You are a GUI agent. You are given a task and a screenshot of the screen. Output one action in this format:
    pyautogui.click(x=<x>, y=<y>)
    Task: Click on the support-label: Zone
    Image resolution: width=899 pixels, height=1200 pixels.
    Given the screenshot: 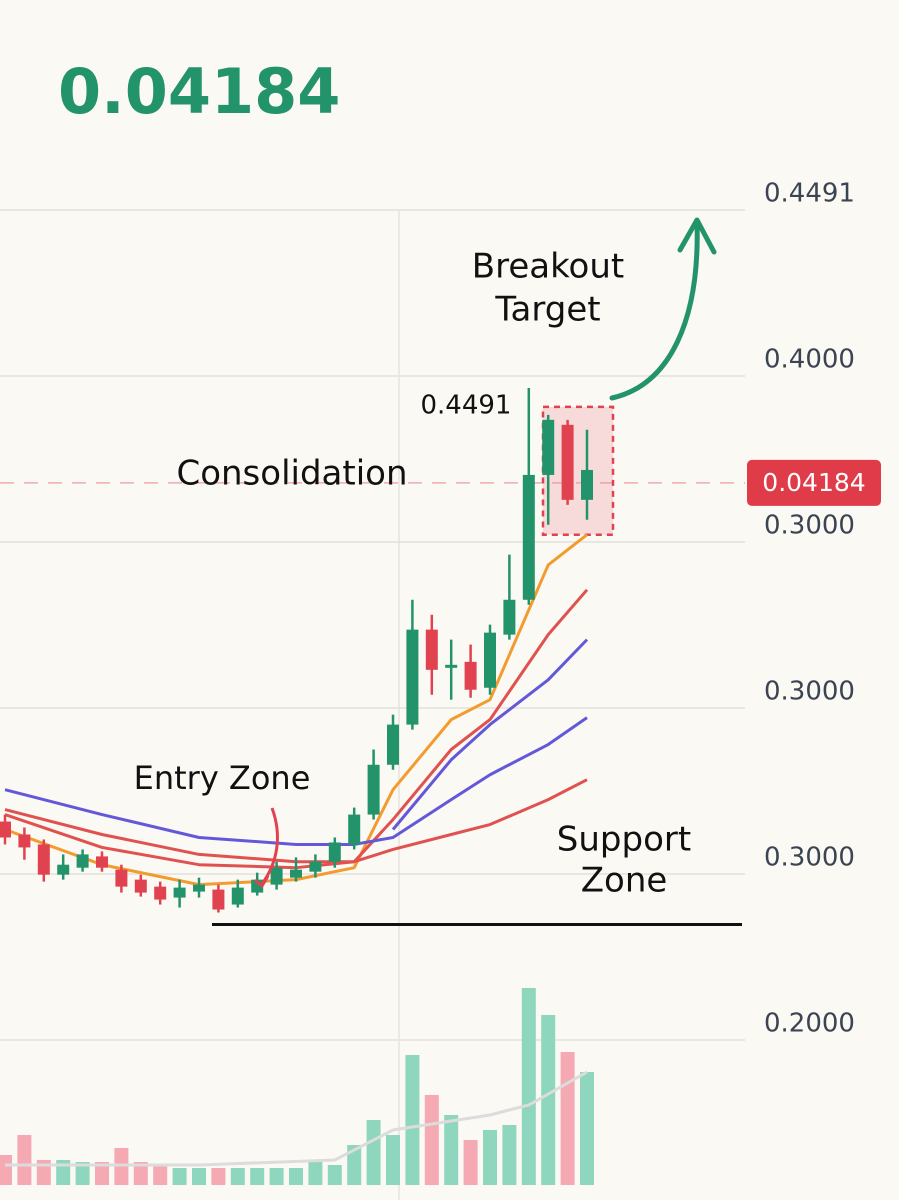 What is the action you would take?
    pyautogui.click(x=624, y=881)
    